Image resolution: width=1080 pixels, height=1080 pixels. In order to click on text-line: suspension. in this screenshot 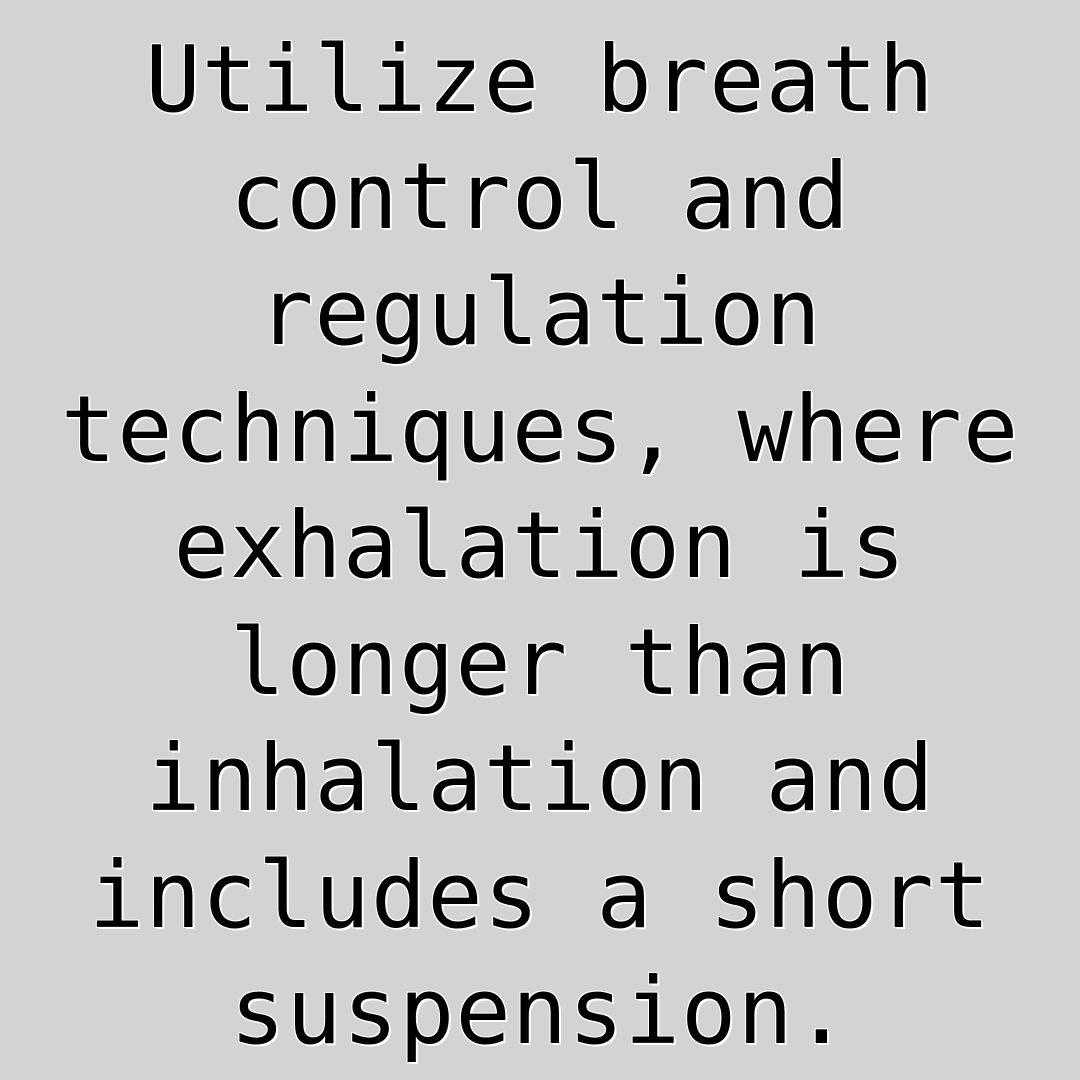, I will do `click(540, 1011)`.